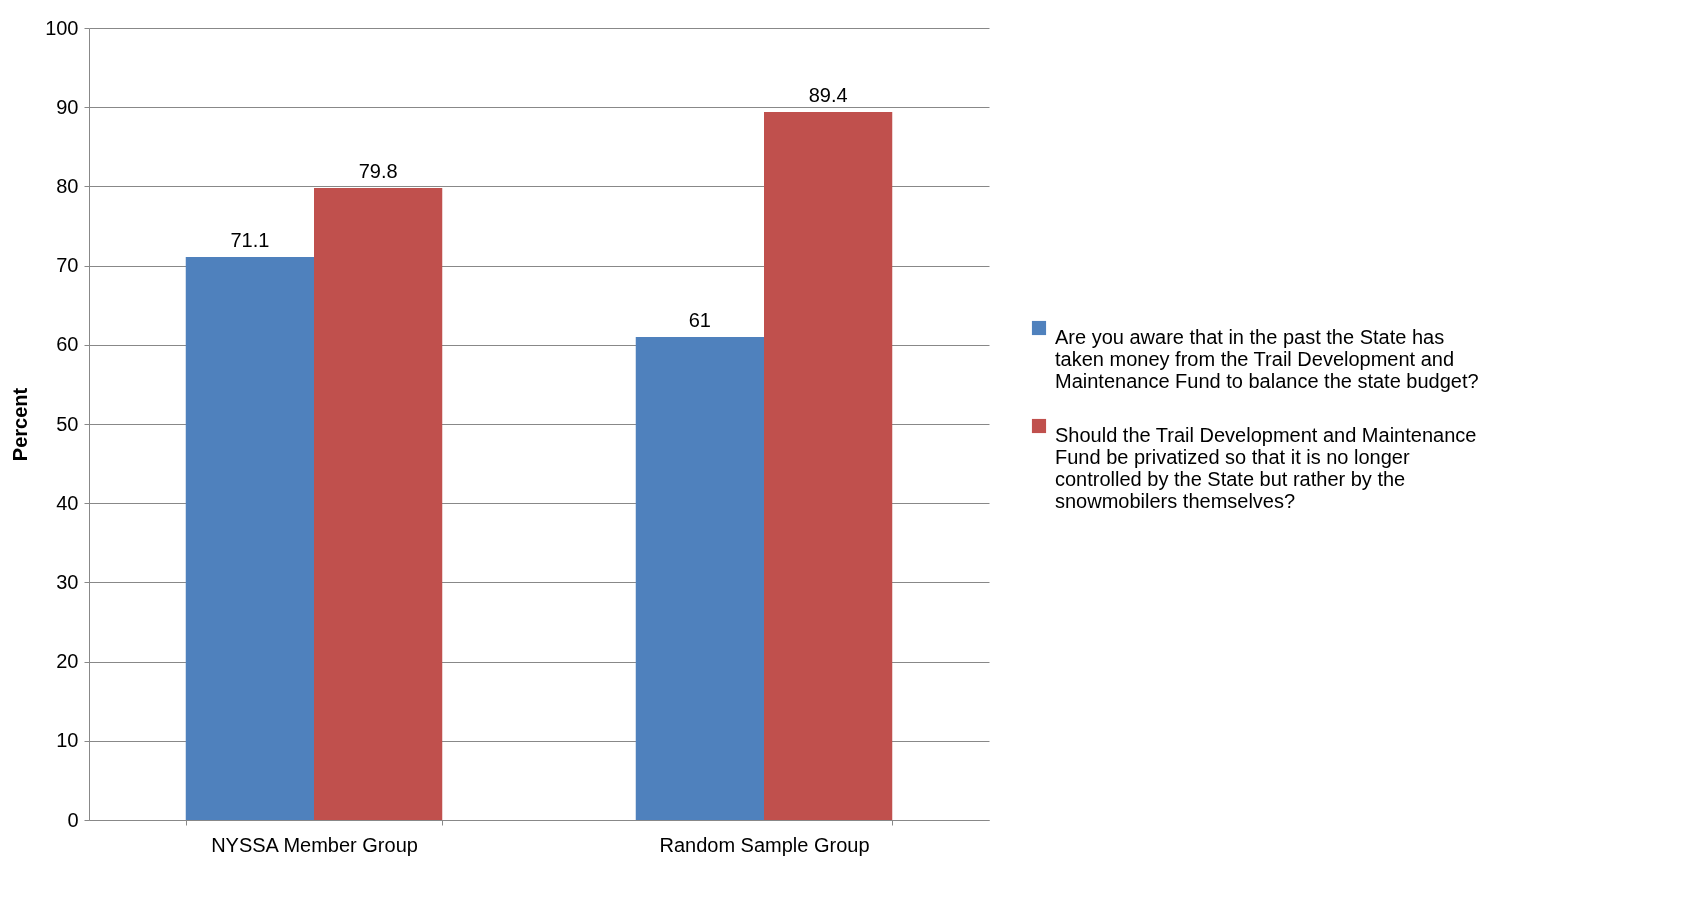  I want to click on data-label: 71.1, so click(250, 239).